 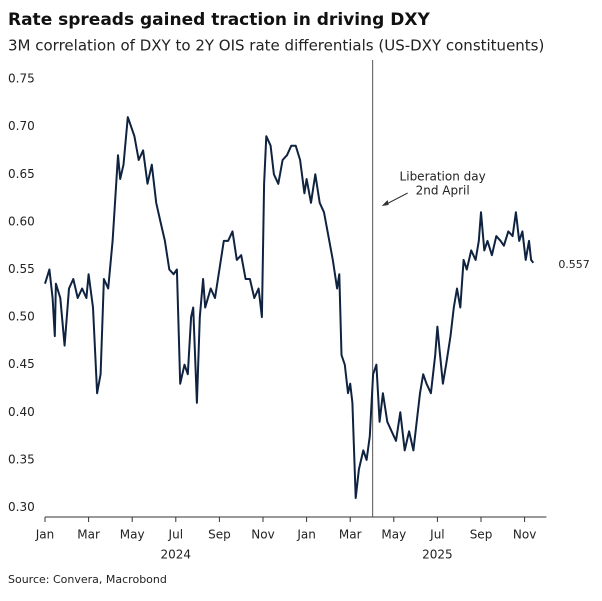 What do you see at coordinates (437, 555) in the screenshot?
I see `x-group-label: 2025` at bounding box center [437, 555].